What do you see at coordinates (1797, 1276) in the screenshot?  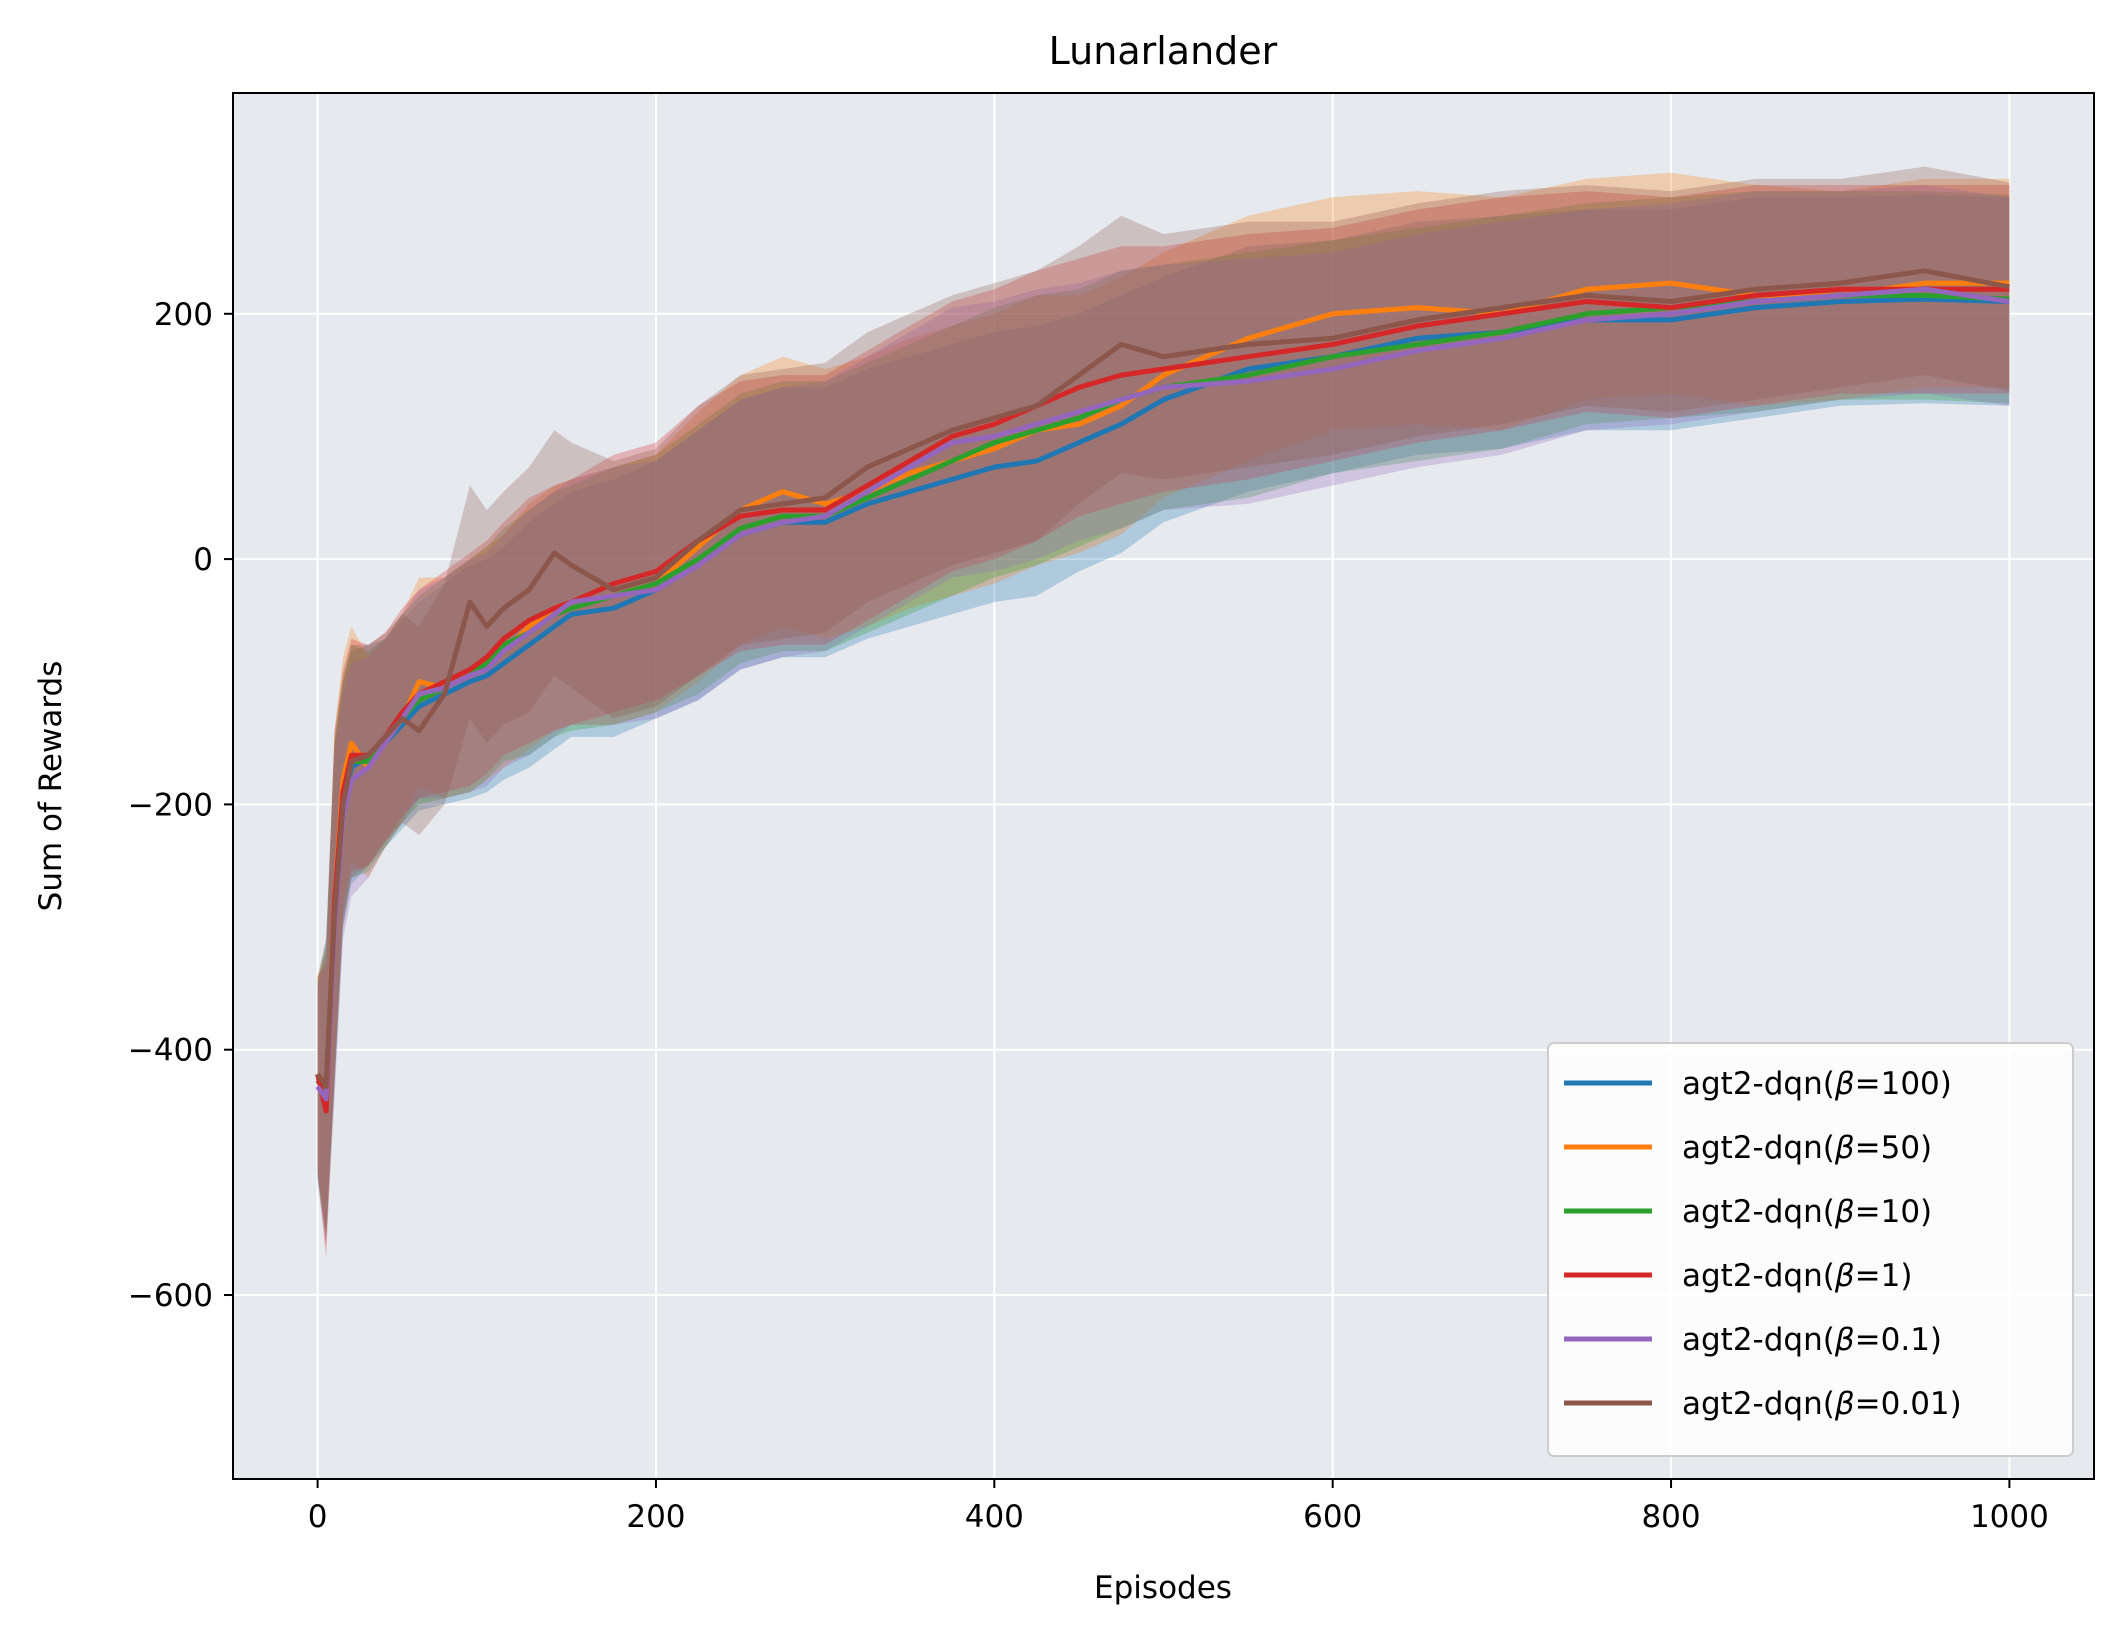 I see `legend-label: agt2-dqn(β=1)` at bounding box center [1797, 1276].